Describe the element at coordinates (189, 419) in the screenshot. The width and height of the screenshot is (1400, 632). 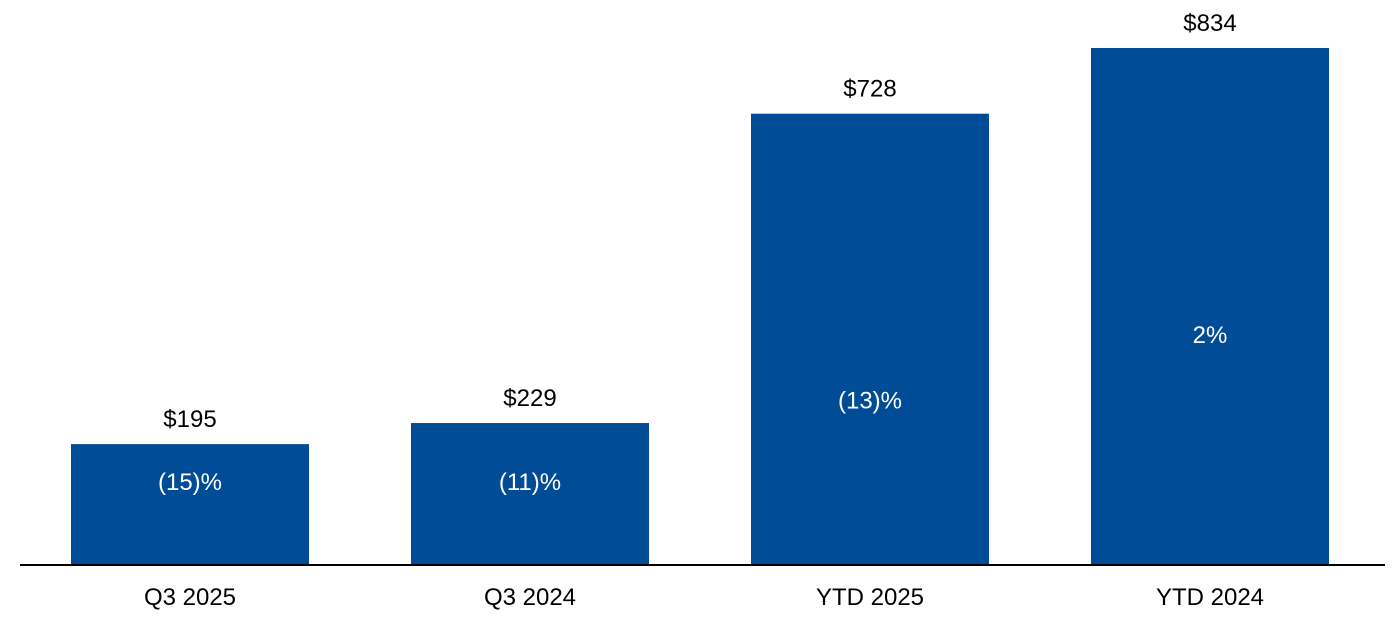
I see `bar-value-label-0: $195` at that location.